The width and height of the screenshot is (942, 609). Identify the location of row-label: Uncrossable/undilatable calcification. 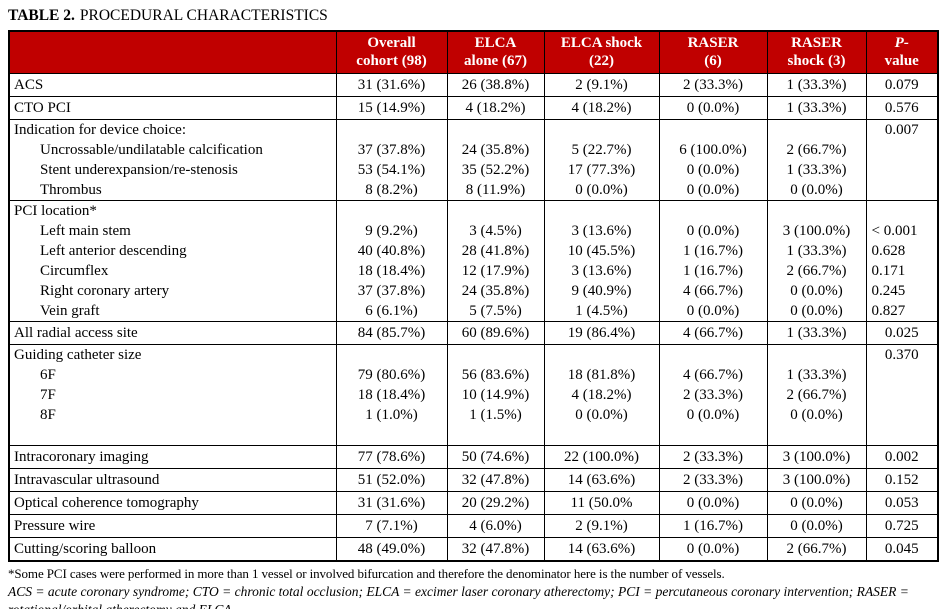
(151, 150).